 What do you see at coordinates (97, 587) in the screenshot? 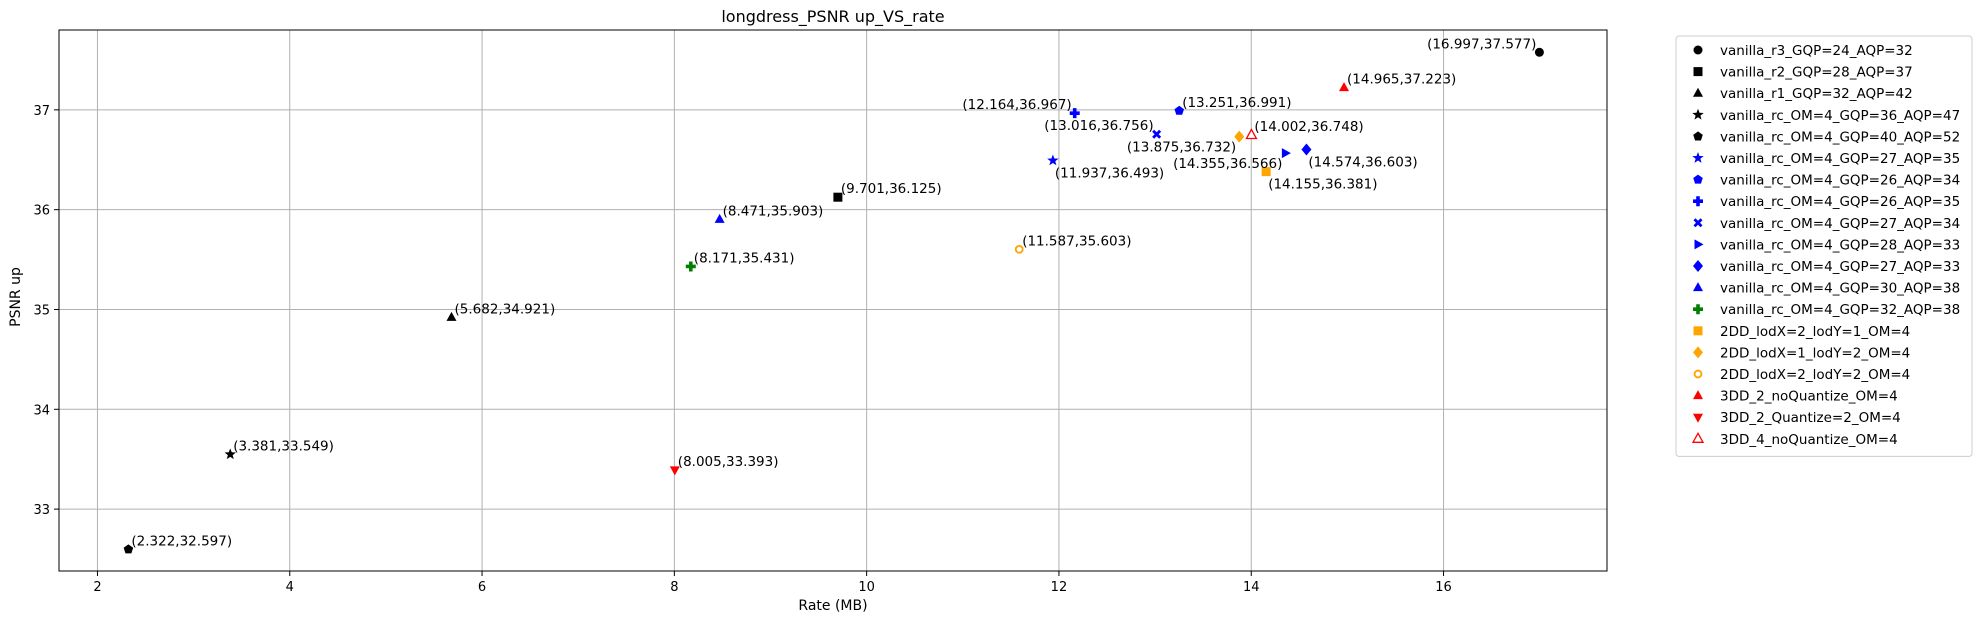
I see `x-tick-label: 2` at bounding box center [97, 587].